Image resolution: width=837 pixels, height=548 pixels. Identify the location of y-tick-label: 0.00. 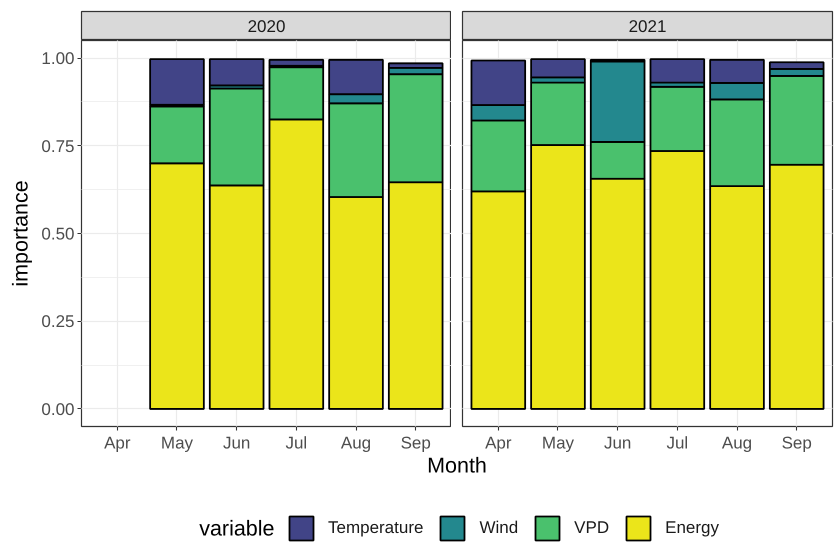
(58, 409).